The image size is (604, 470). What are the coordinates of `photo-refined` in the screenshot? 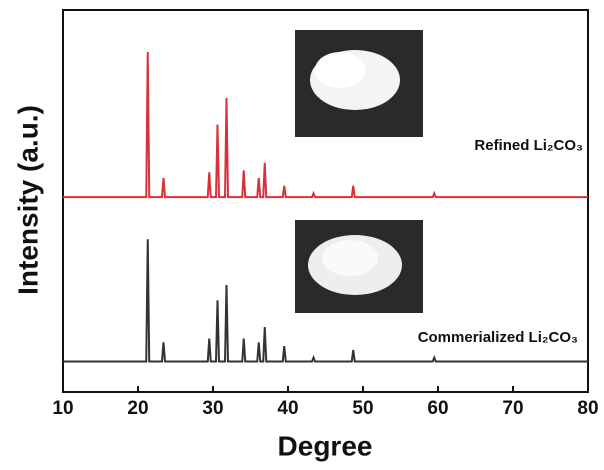 It's located at (359, 83).